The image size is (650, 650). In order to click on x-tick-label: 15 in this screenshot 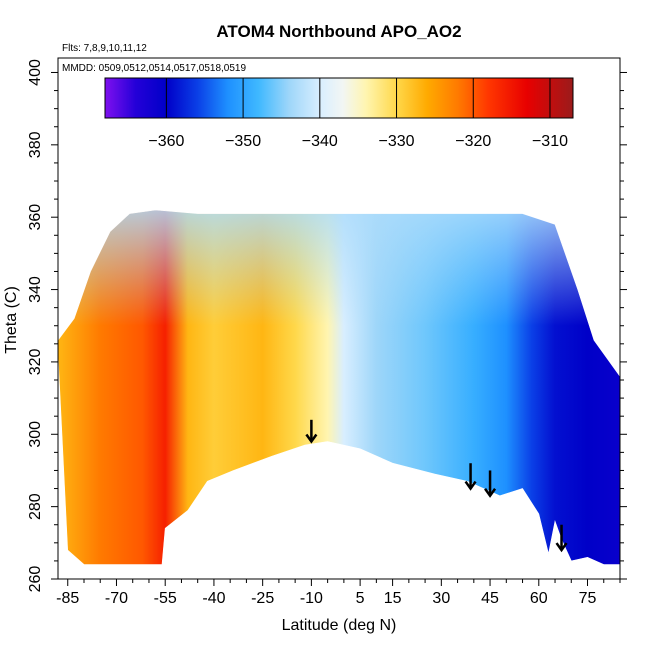, I will do `click(393, 598)`.